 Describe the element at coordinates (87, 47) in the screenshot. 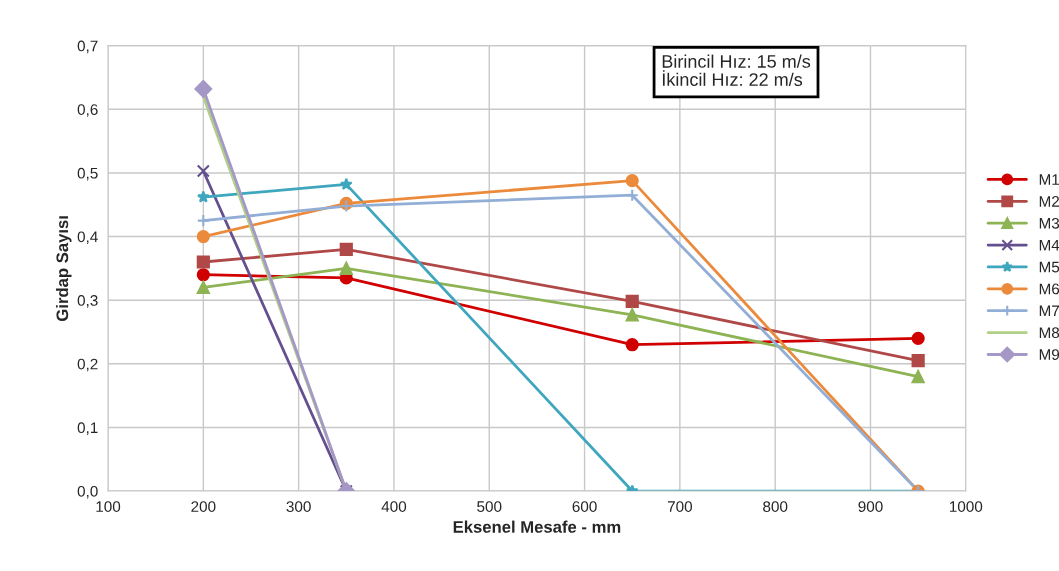

I see `y-tick-label: 0,7` at that location.